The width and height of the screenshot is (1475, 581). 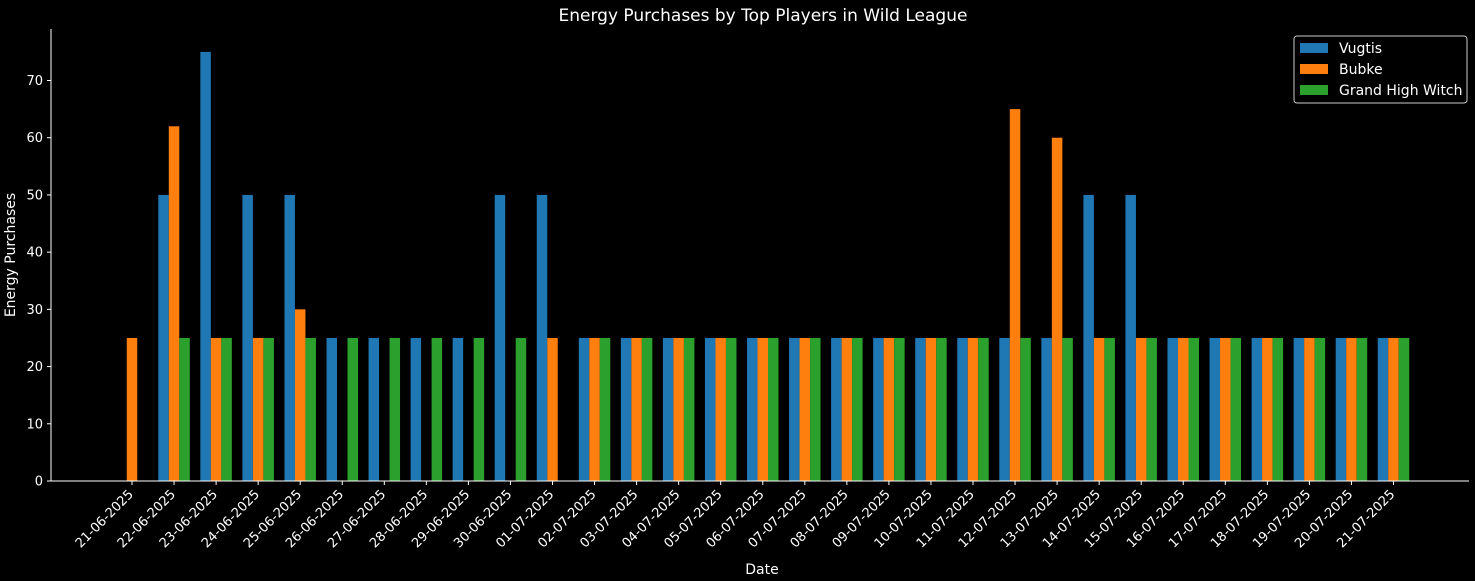 I want to click on bar-bubke-08-07-2025, so click(x=847, y=409).